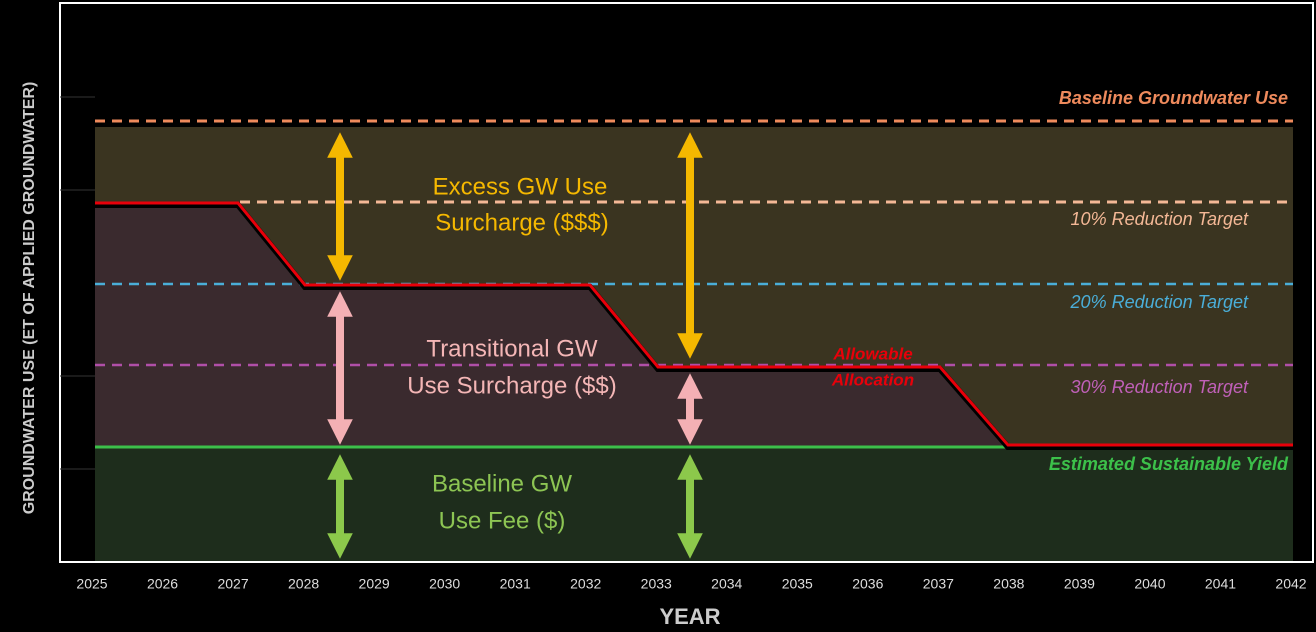 The width and height of the screenshot is (1316, 632). What do you see at coordinates (1079, 584) in the screenshot?
I see `x-tick-label: 2039` at bounding box center [1079, 584].